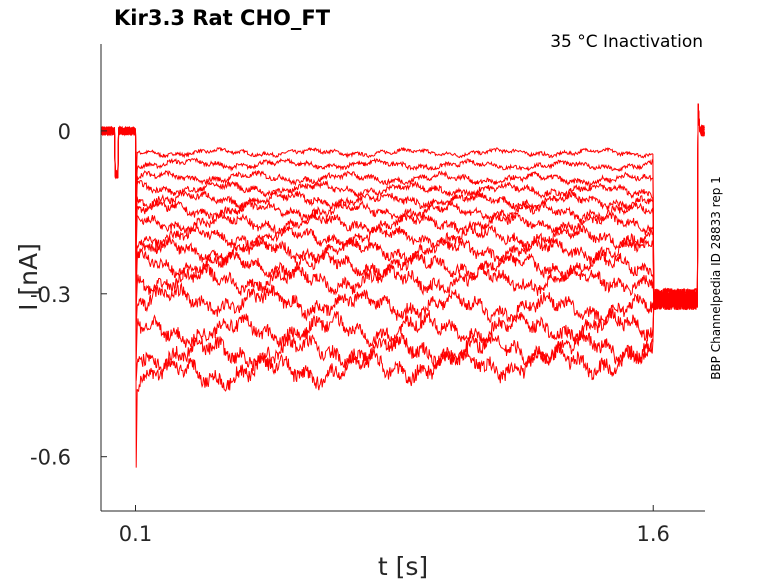 The height and width of the screenshot is (583, 778). I want to click on y-tick-label: -0.6, so click(50, 458).